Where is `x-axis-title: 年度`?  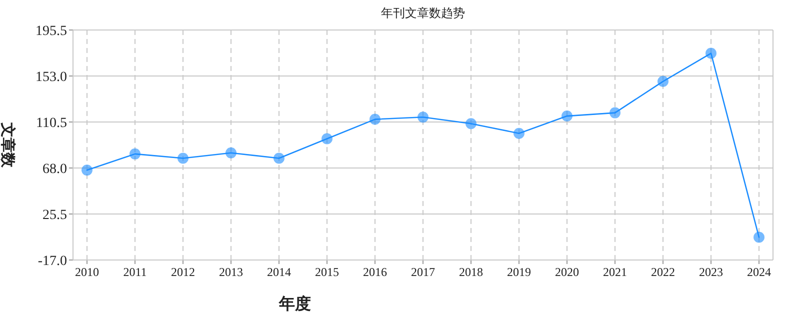
x-axis-title: 年度 is located at coordinates (294, 303).